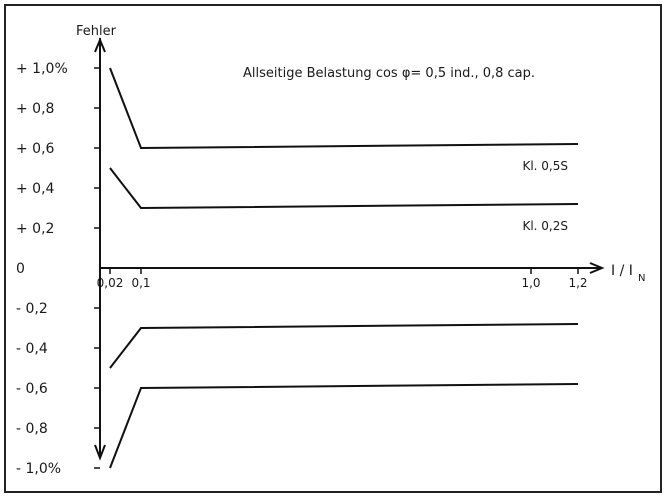 The height and width of the screenshot is (497, 666). I want to click on y-tick-label: + 0,8, so click(35, 109).